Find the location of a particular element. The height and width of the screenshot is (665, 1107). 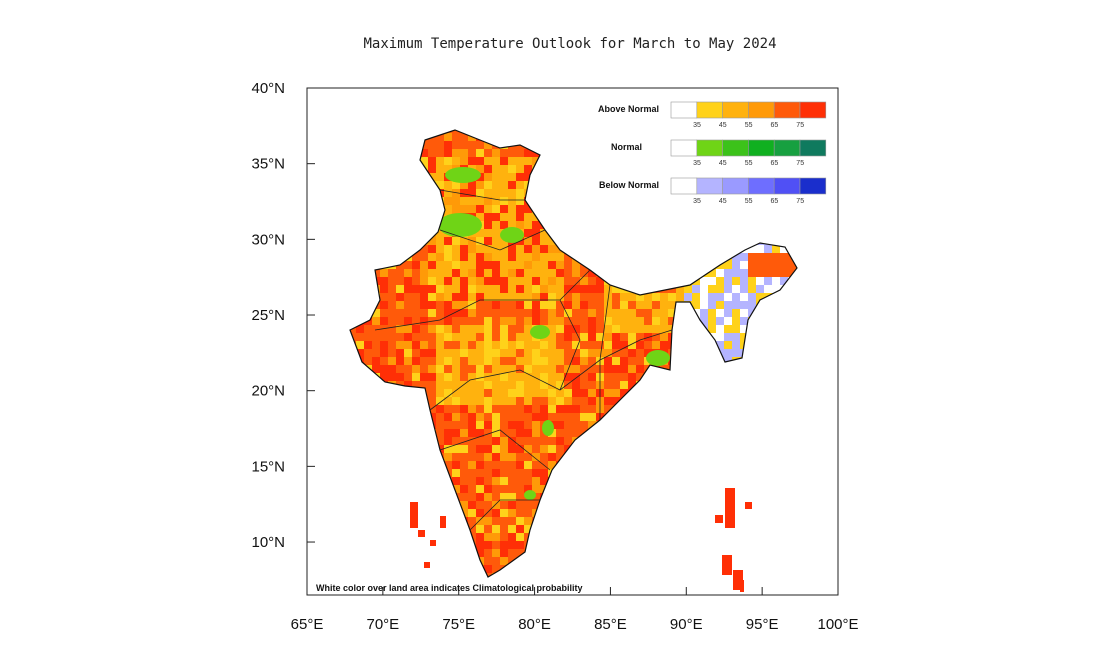

x-tick-label: 65°E is located at coordinates (307, 624).